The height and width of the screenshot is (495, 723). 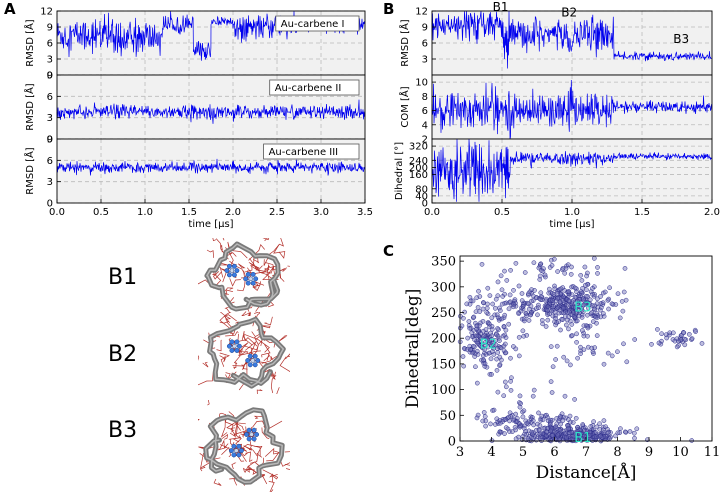 I want to click on annotation-label: B2, so click(x=569, y=12).